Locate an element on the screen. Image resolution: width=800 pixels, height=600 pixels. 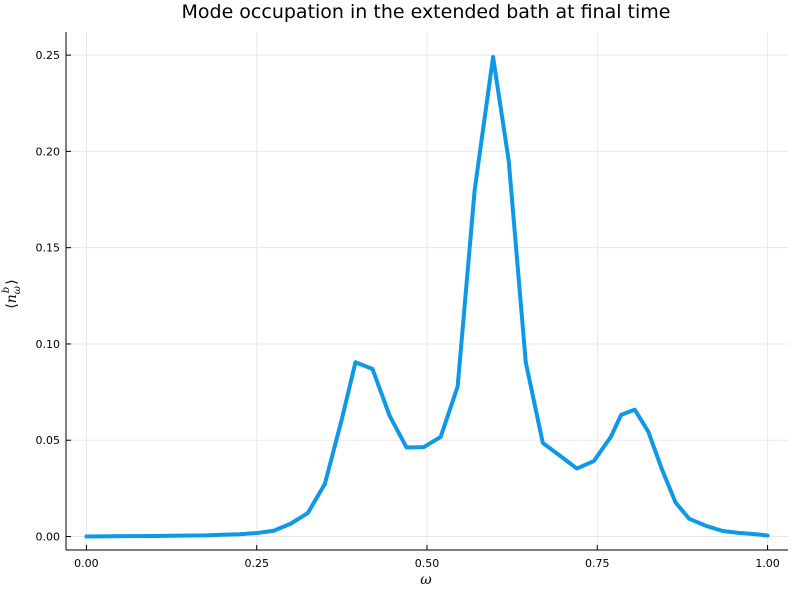
y-tick-label: 0.05 is located at coordinates (48, 440).